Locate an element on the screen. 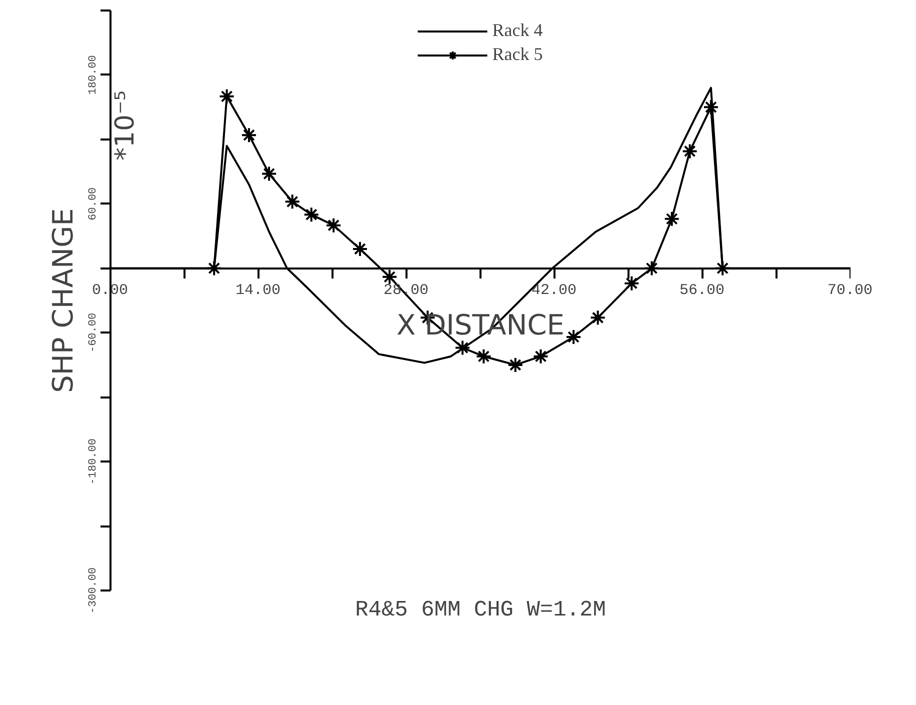 Image resolution: width=916 pixels, height=705 pixels. x-tick-label: 42.00 is located at coordinates (554, 290).